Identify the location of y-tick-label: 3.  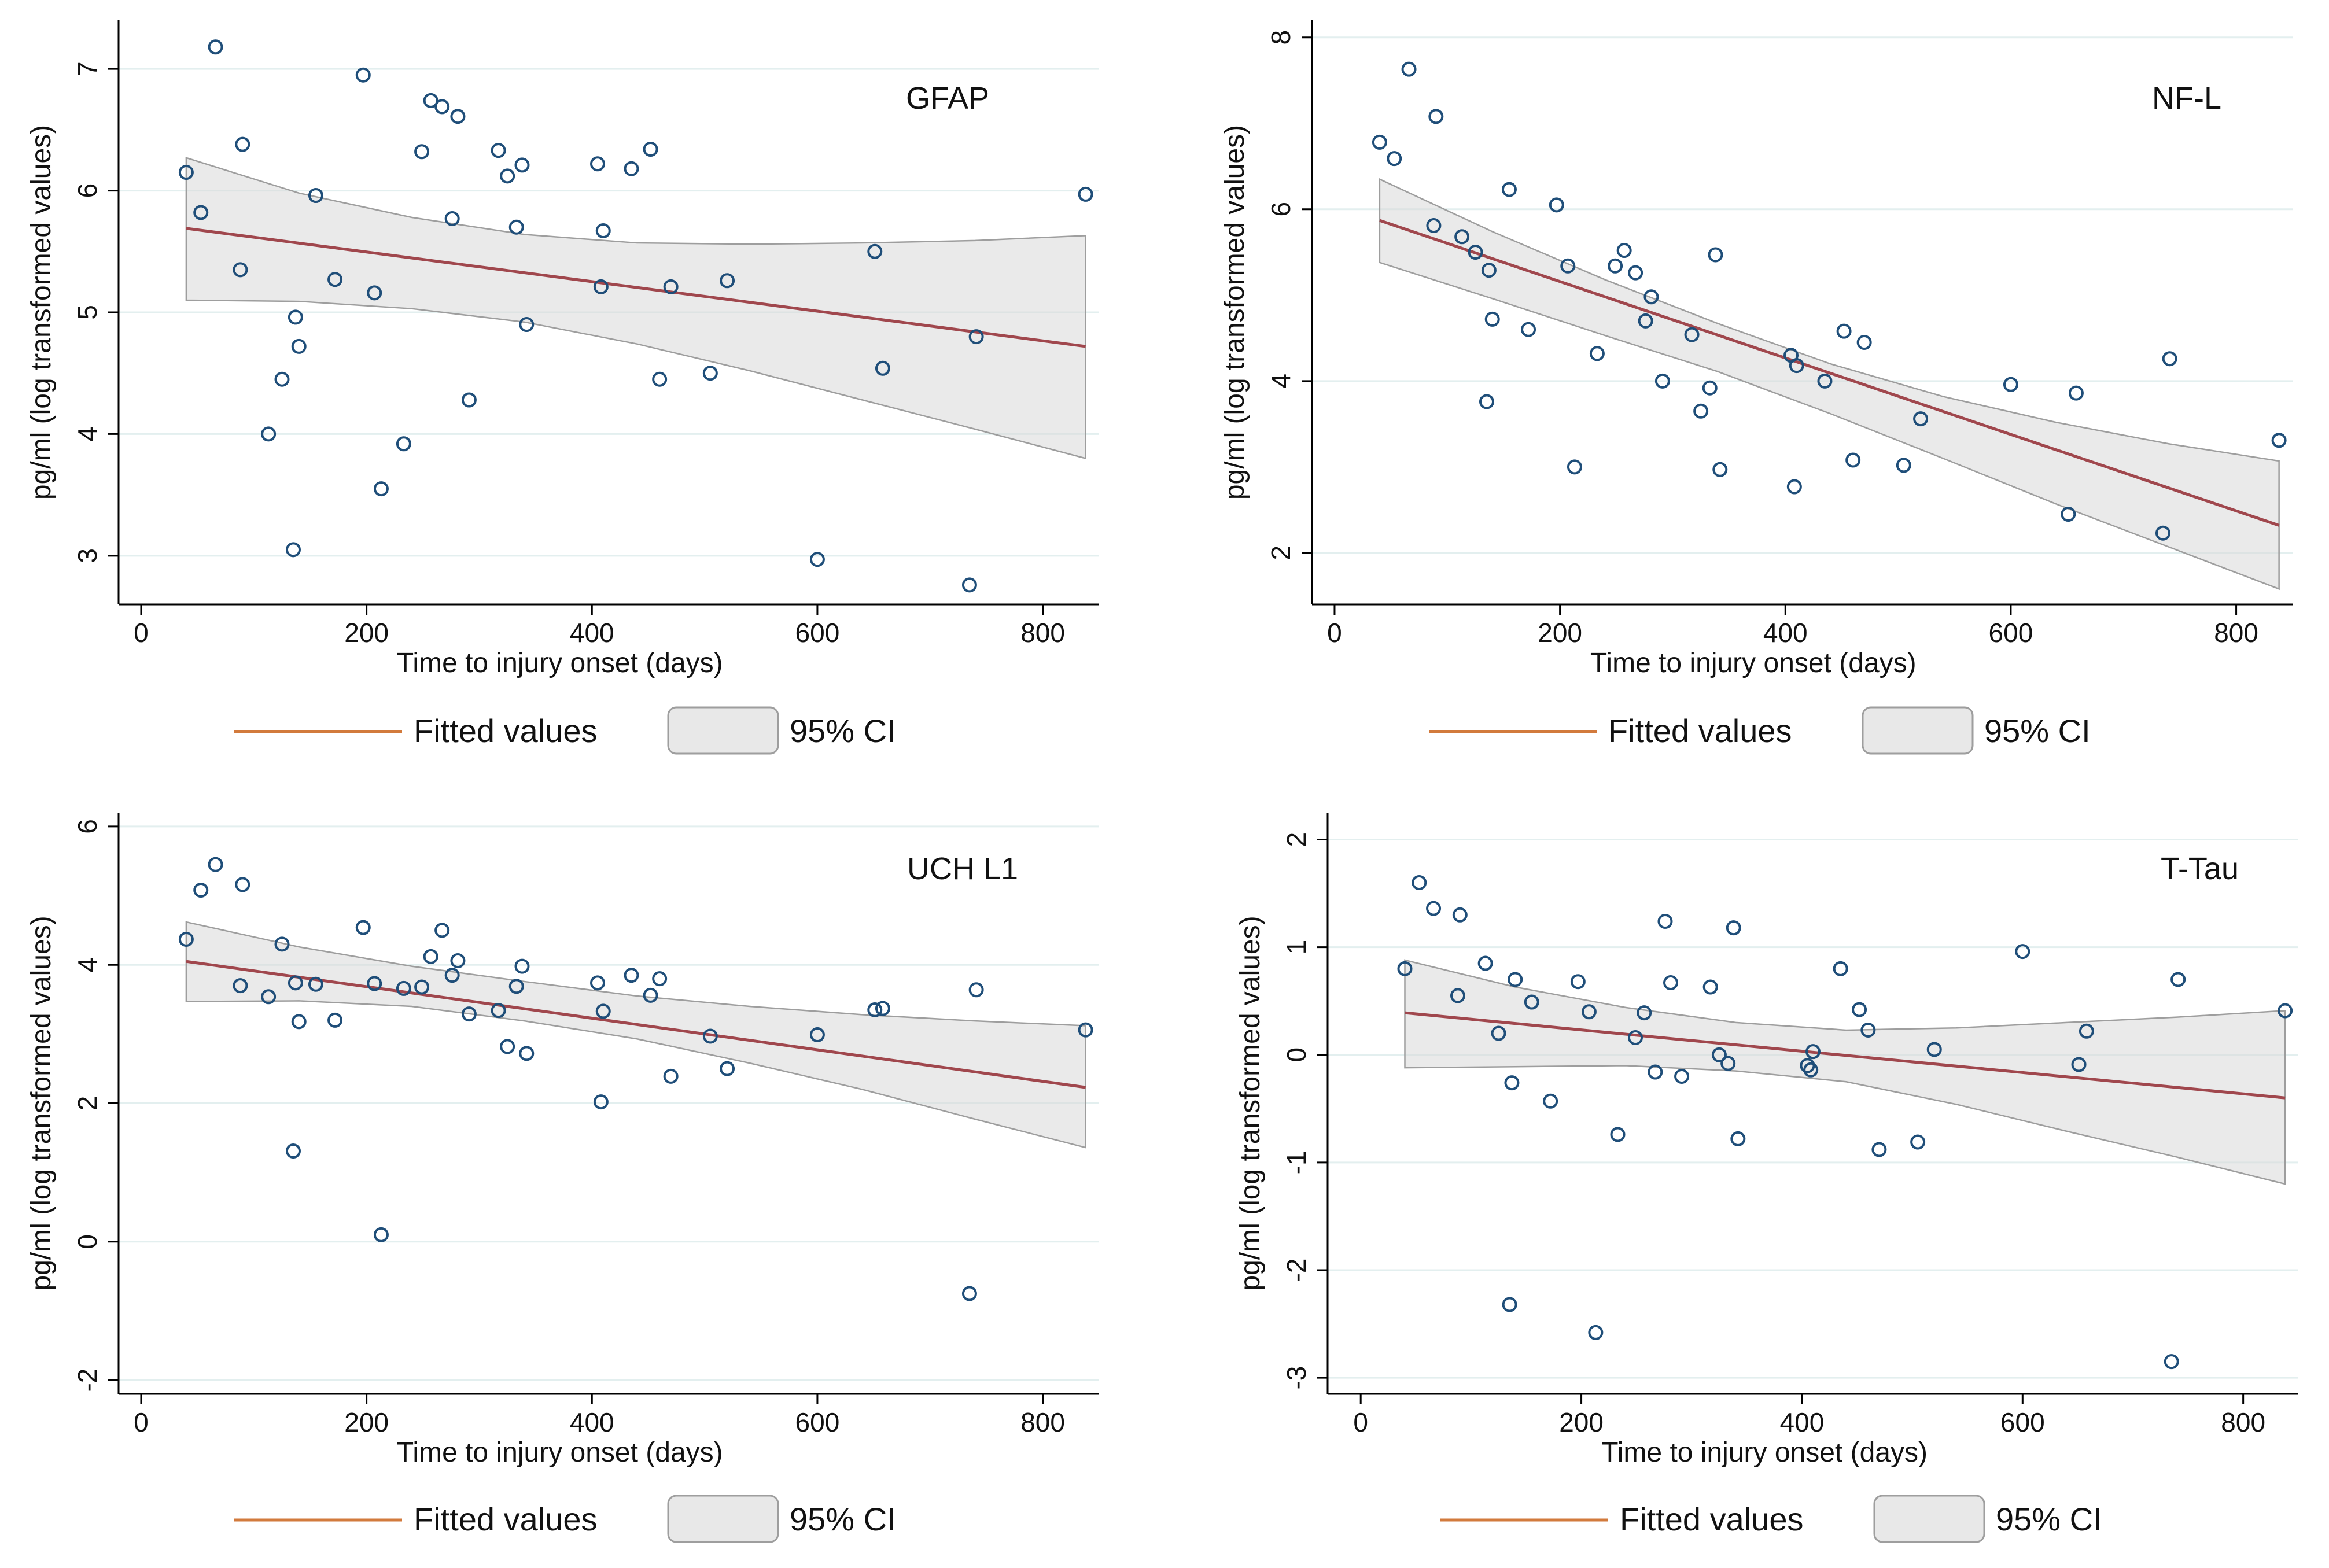
(87, 555).